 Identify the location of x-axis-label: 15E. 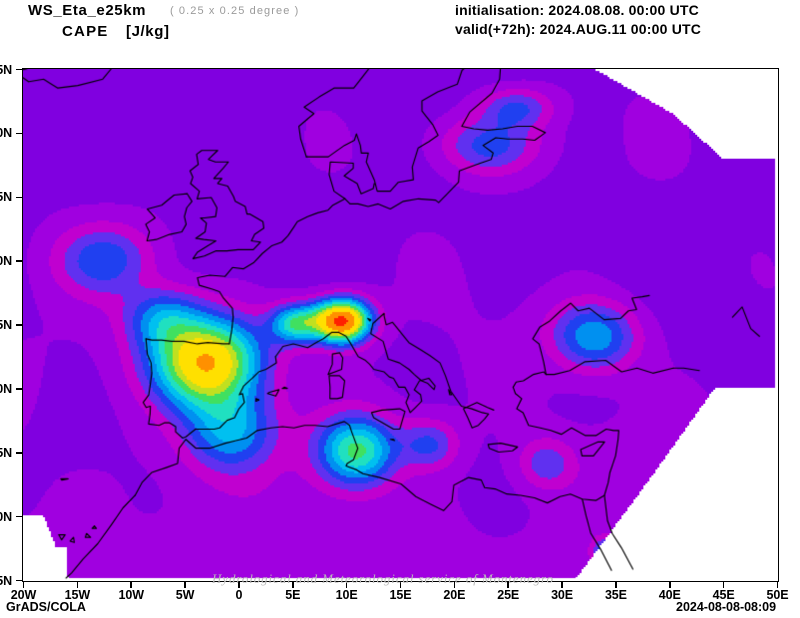
(400, 595).